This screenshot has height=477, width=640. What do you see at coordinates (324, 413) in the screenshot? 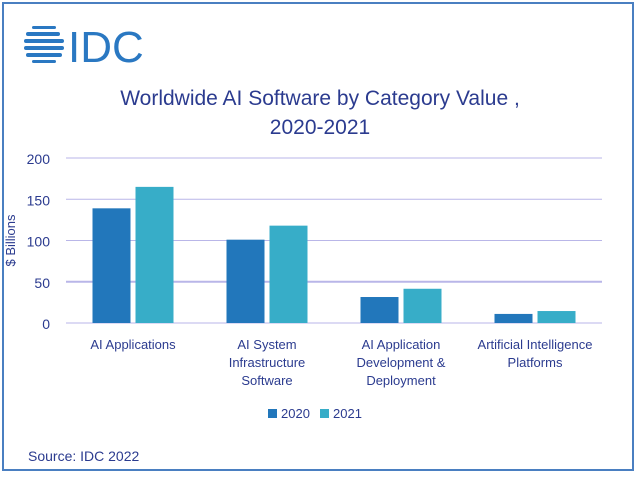
I see `legend-swatch-2021` at bounding box center [324, 413].